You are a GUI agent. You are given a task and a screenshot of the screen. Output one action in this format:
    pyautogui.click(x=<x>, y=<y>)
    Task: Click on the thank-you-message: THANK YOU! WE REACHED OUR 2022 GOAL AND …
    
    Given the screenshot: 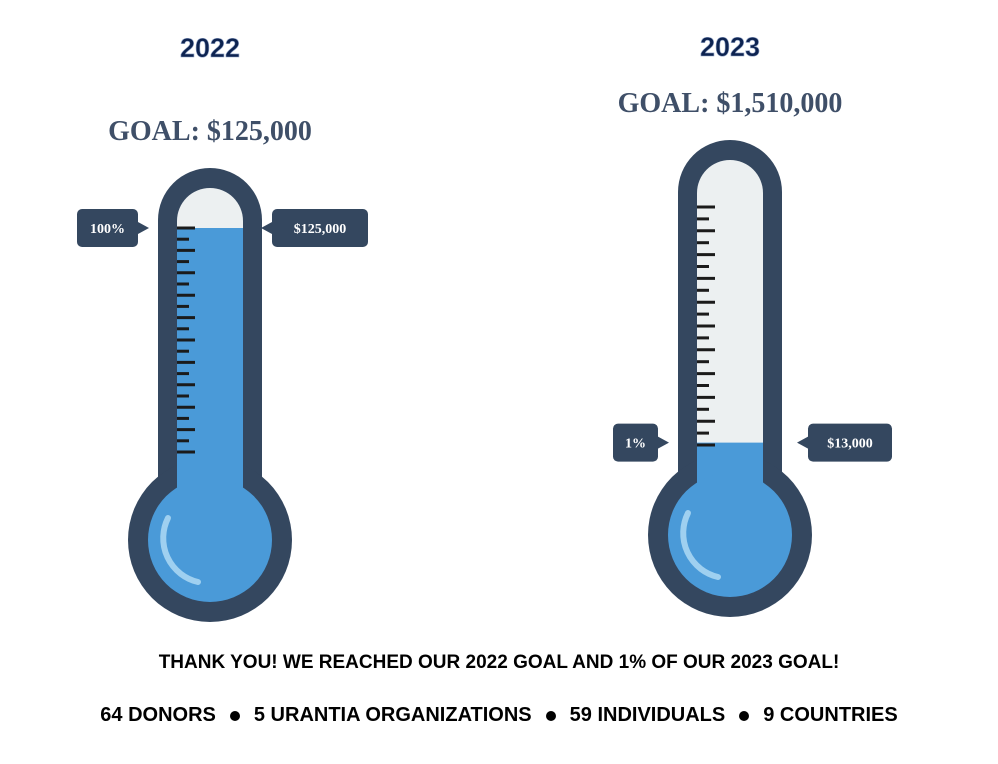 What is the action you would take?
    pyautogui.click(x=499, y=662)
    